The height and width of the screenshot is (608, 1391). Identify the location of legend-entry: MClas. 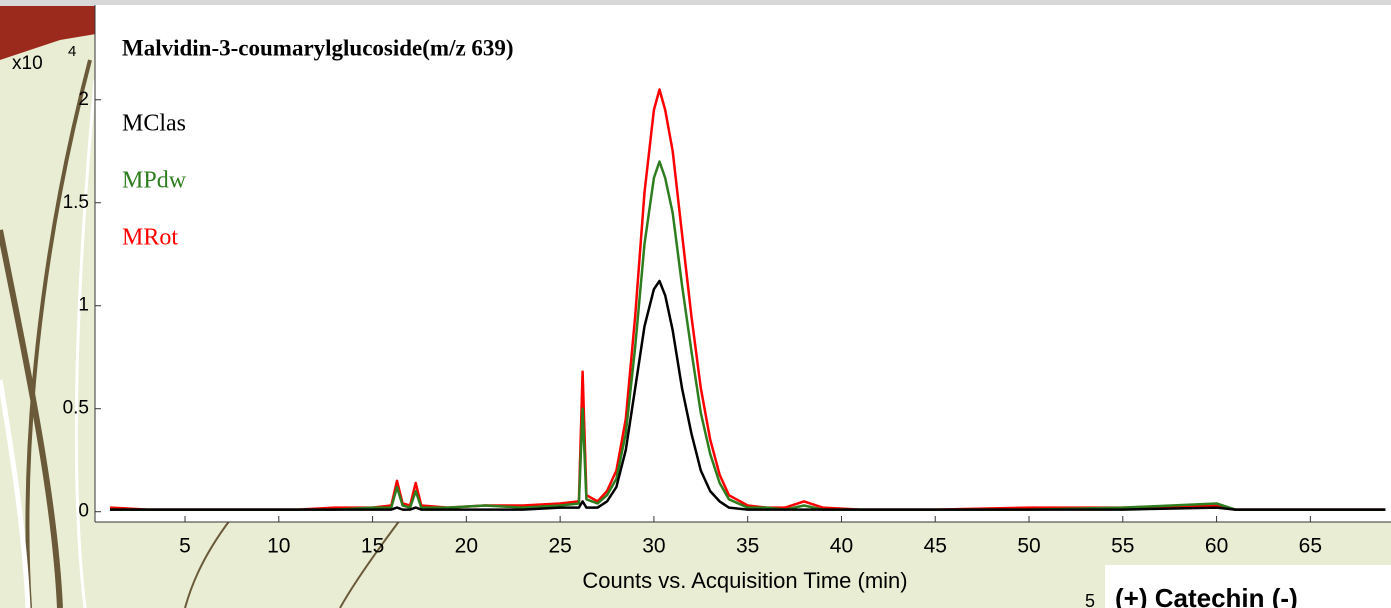
(154, 124).